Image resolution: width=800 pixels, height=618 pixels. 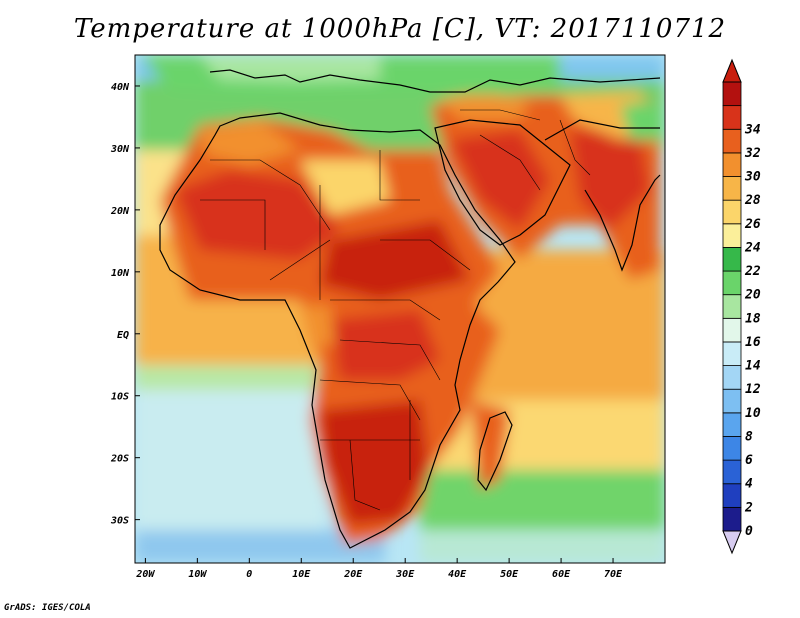 What do you see at coordinates (120, 149) in the screenshot?
I see `lat-tick-label: 30N` at bounding box center [120, 149].